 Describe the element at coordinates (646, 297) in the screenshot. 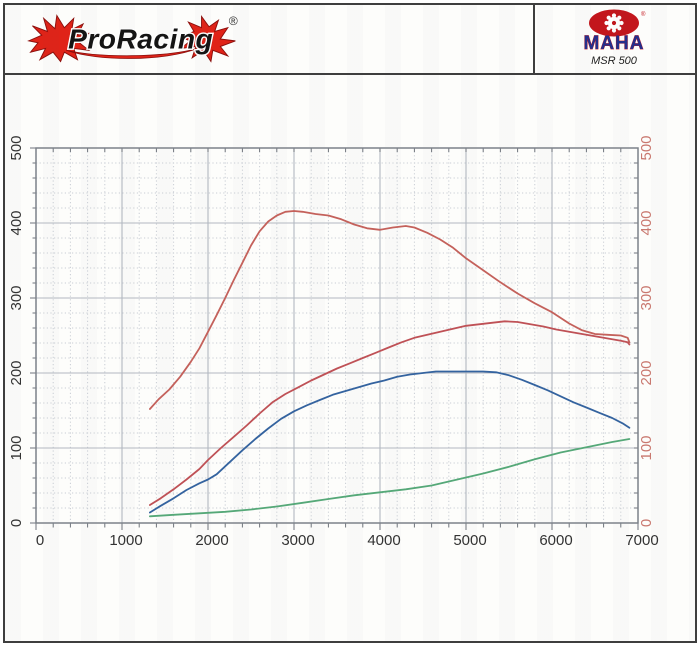

I see `y-right-tick-label: 300` at that location.